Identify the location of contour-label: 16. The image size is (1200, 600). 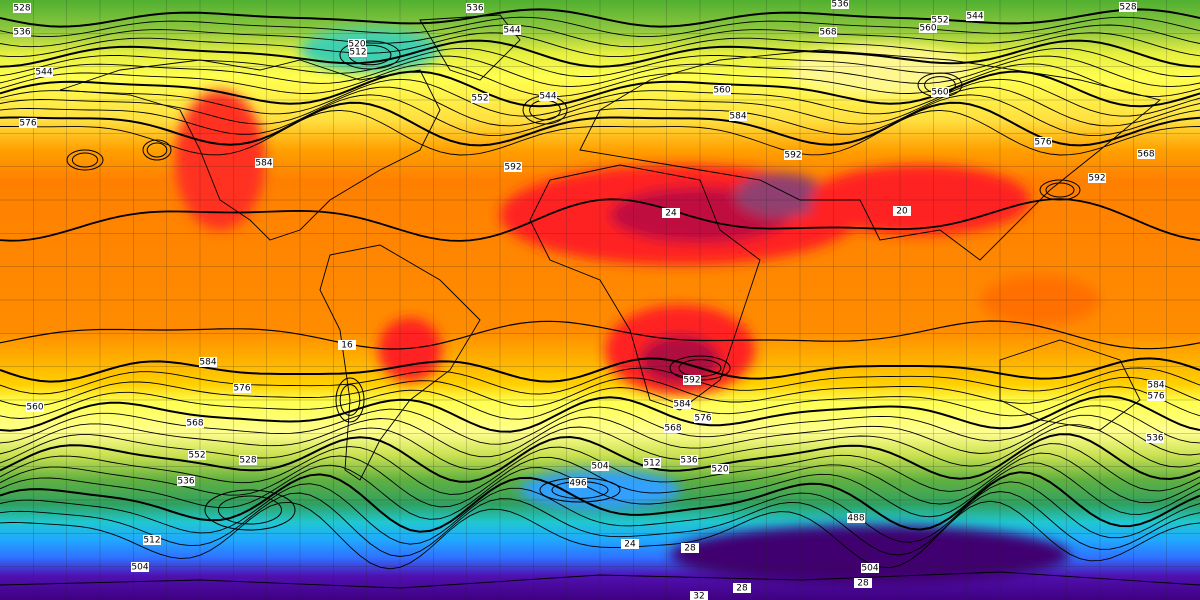
(347, 345).